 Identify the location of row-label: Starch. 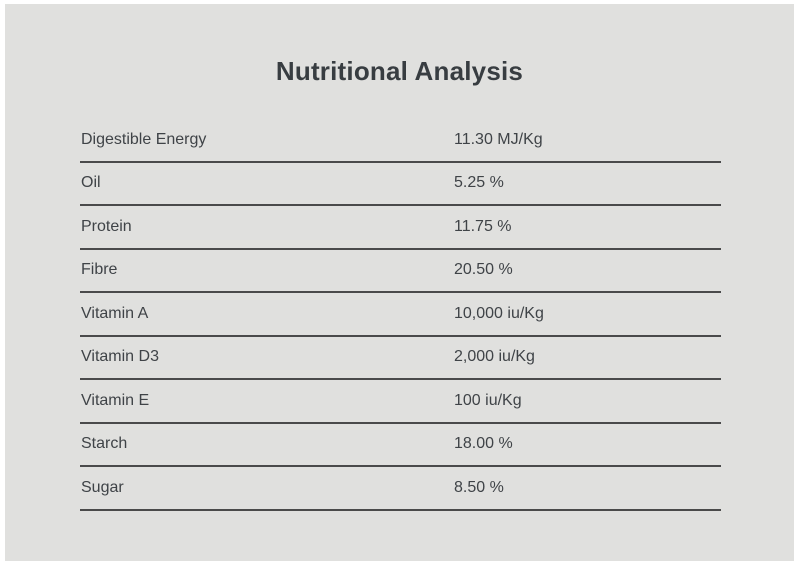
(104, 444).